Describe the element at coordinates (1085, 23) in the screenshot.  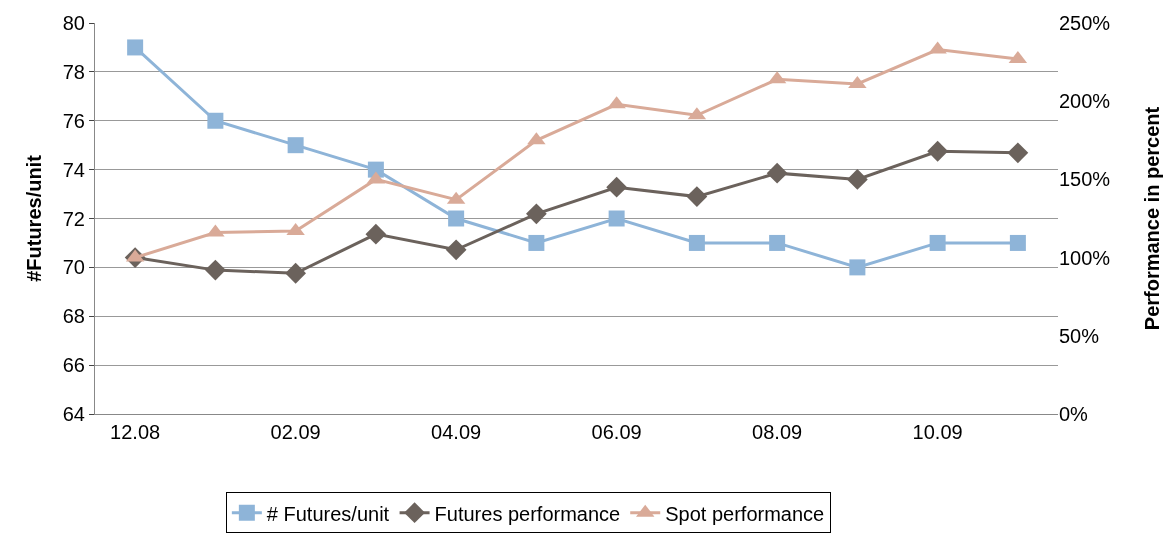
I see `y2-tick-label: 250%` at that location.